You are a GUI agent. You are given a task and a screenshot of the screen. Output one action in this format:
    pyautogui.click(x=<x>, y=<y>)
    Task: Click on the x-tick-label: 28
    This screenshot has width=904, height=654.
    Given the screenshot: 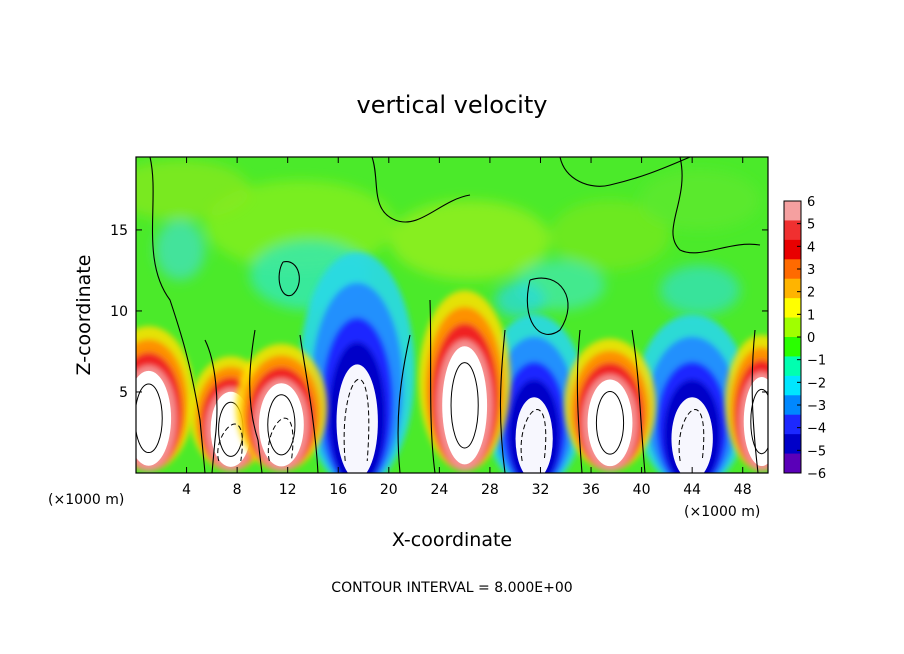 What is the action you would take?
    pyautogui.click(x=490, y=490)
    